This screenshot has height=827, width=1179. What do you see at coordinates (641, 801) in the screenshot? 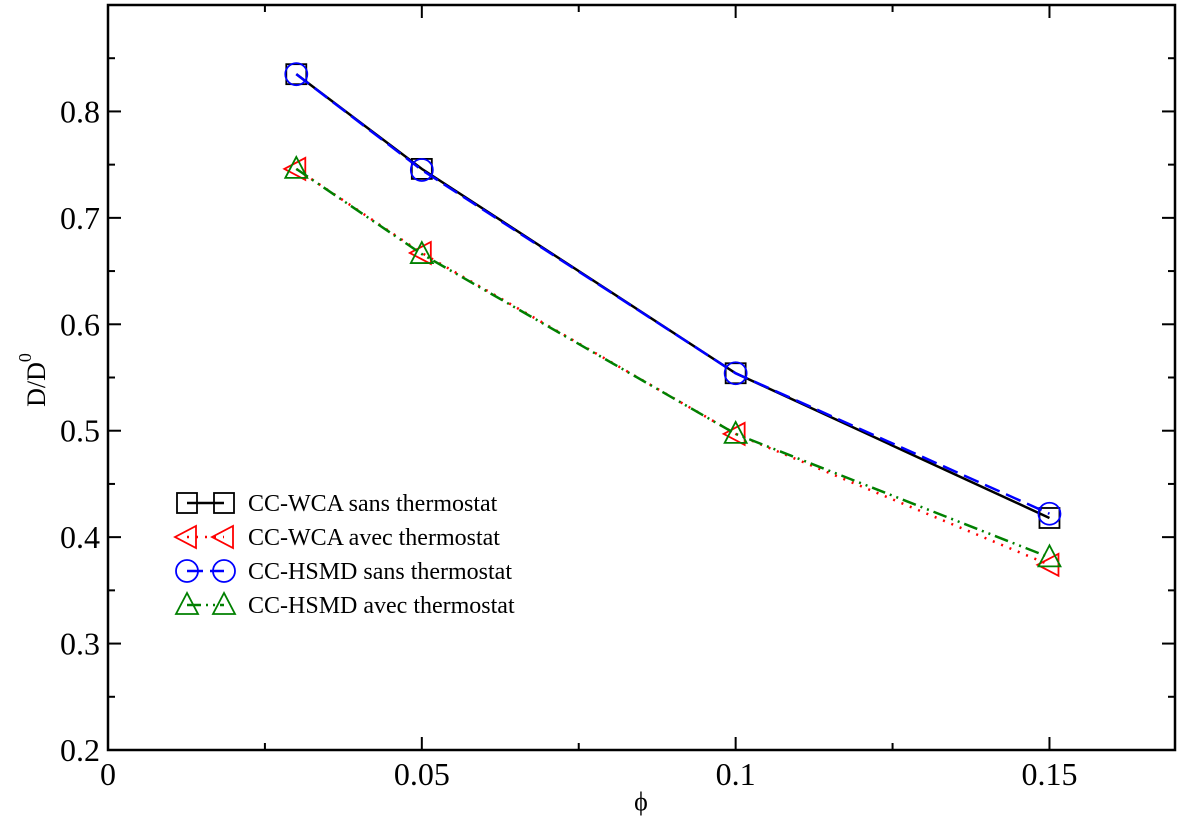
I see `x-axis-label: ϕ` at bounding box center [641, 801].